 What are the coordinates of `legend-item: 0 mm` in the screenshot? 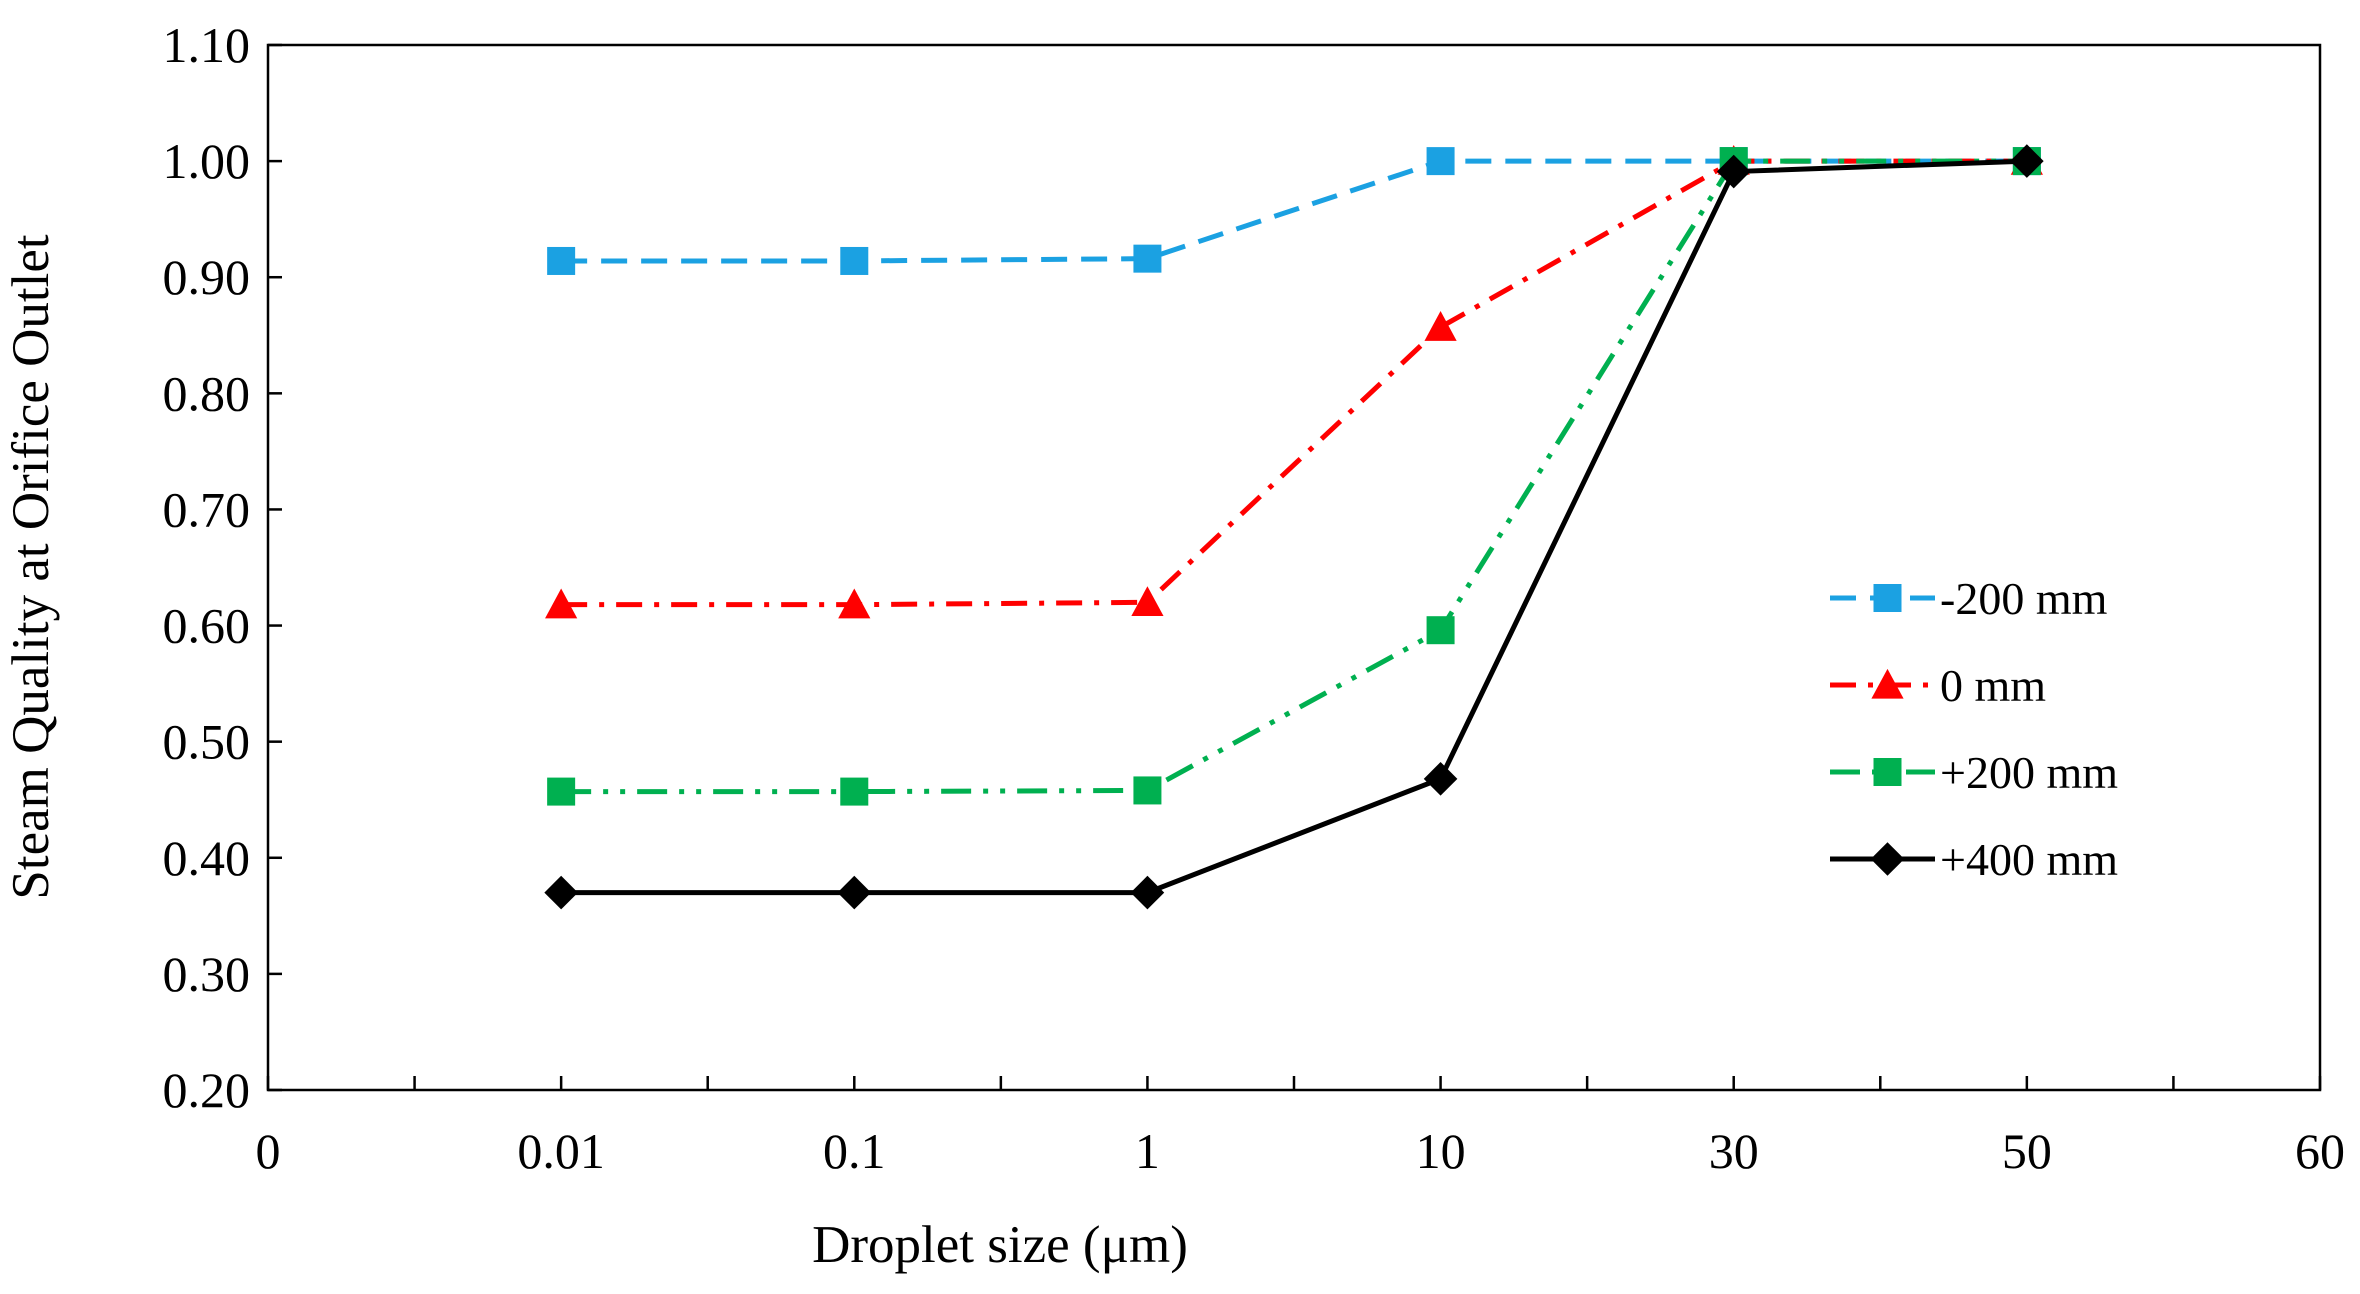 It's located at (1938, 685).